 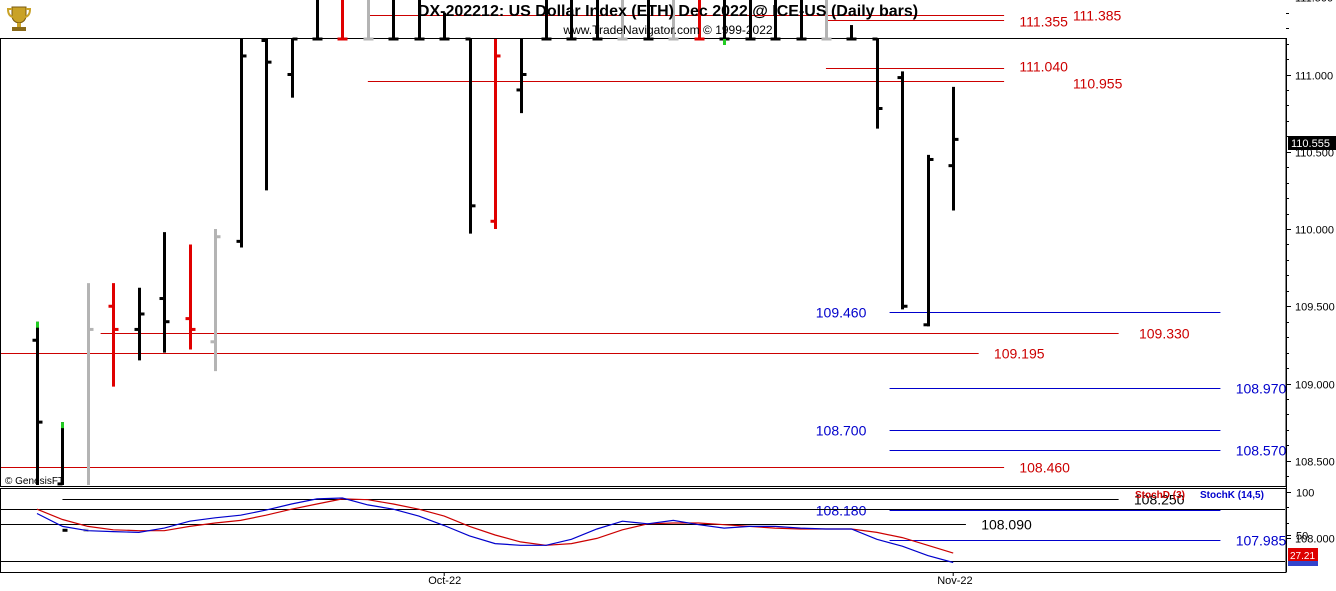 What do you see at coordinates (1097, 16) in the screenshot?
I see `level-label-111.385: 111.385` at bounding box center [1097, 16].